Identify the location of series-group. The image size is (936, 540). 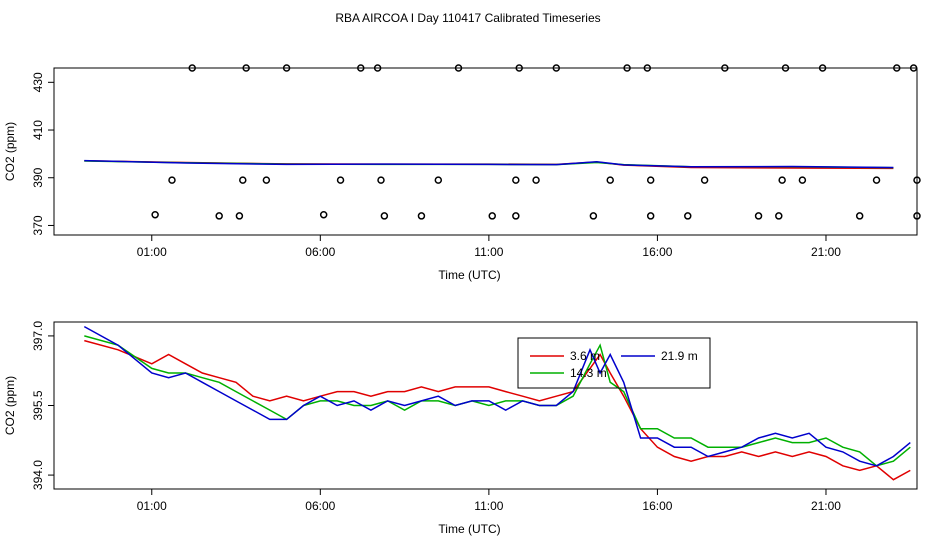
(489, 164).